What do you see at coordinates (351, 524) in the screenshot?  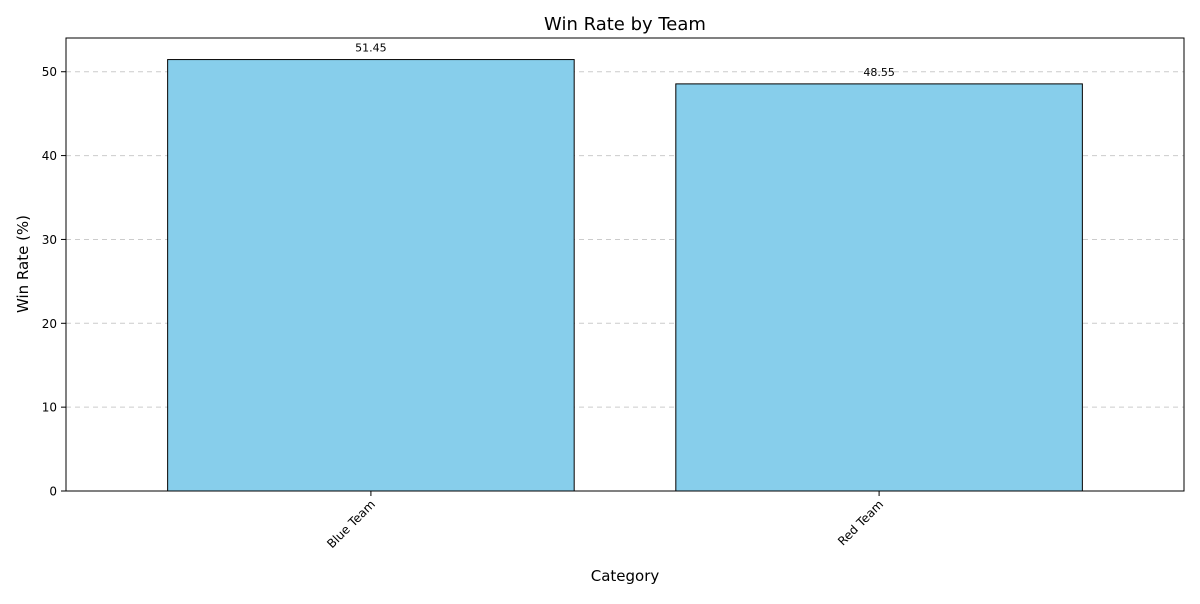 I see `x-tick-label: Blue Team` at bounding box center [351, 524].